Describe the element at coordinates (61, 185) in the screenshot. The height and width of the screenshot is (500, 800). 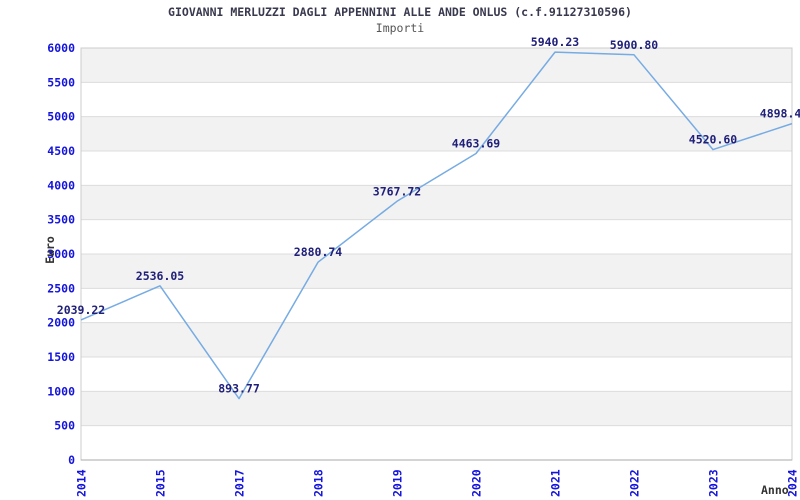
I see `y-tick-label: 4000` at that location.